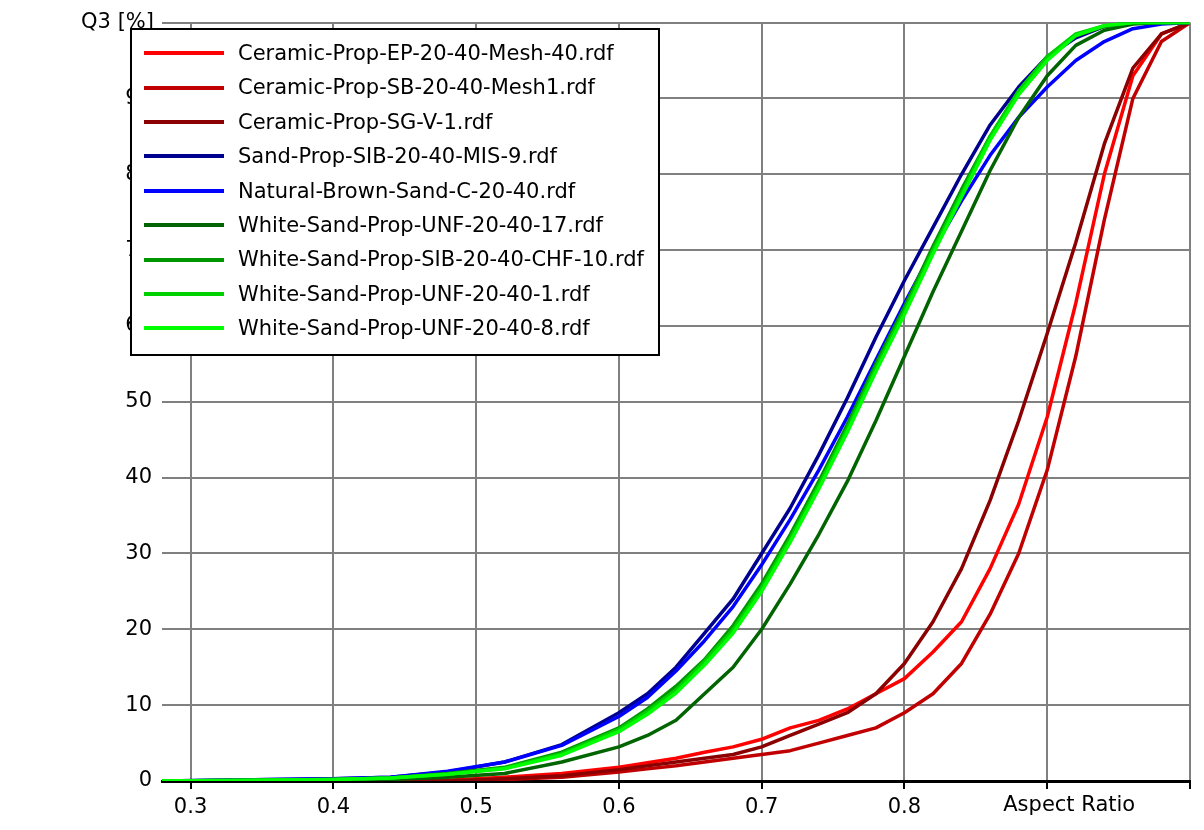  Describe the element at coordinates (145, 779) in the screenshot. I see `y-tick-label: 0` at that location.